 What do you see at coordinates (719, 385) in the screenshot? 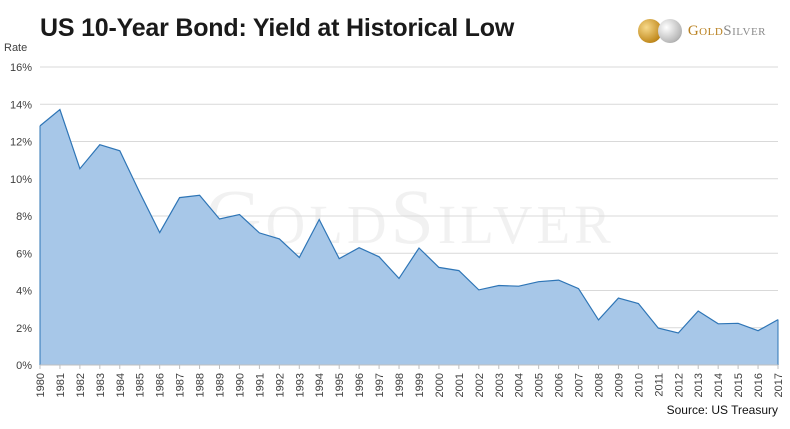
I see `x-tick-label: 2014` at bounding box center [719, 385].